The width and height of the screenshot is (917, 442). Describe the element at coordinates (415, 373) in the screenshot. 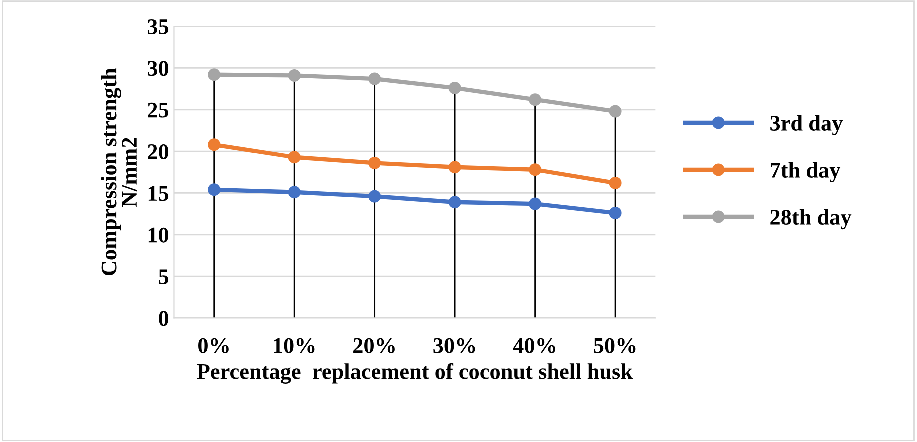

I see `x-axis-title: Percentage replacement of coconut shell husk` at that location.